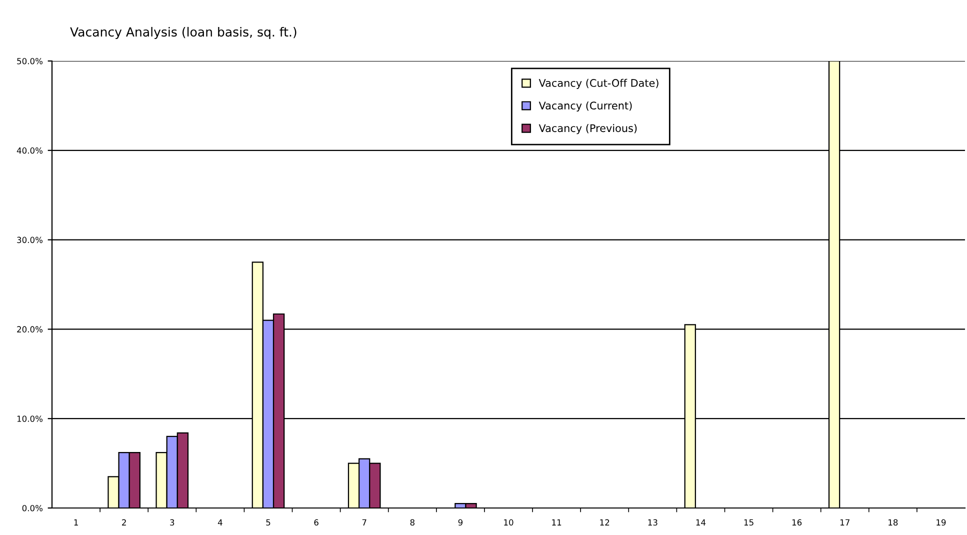 The width and height of the screenshot is (967, 535). I want to click on x-tick-label: 14, so click(701, 522).